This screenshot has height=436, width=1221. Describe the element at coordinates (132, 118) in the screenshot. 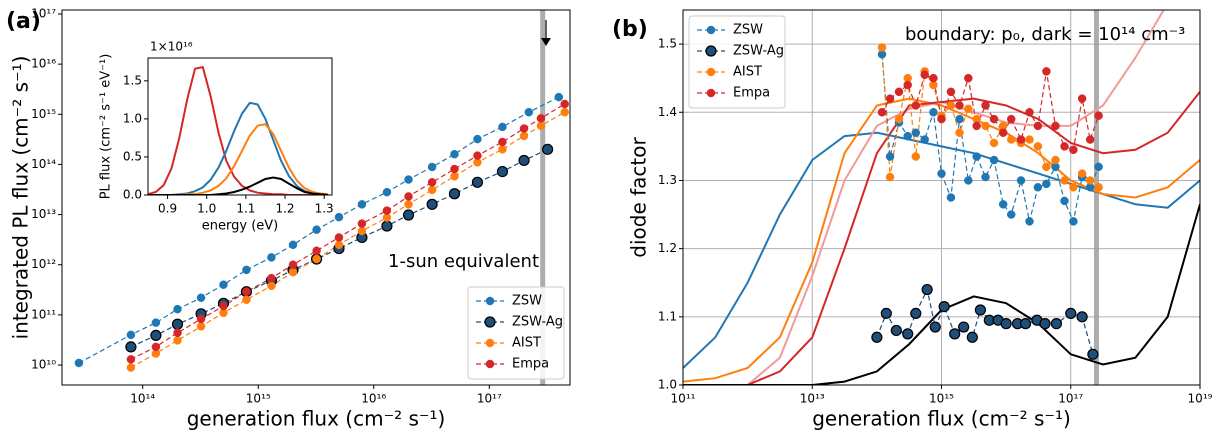

I see `y-tick-label: 1.0` at that location.